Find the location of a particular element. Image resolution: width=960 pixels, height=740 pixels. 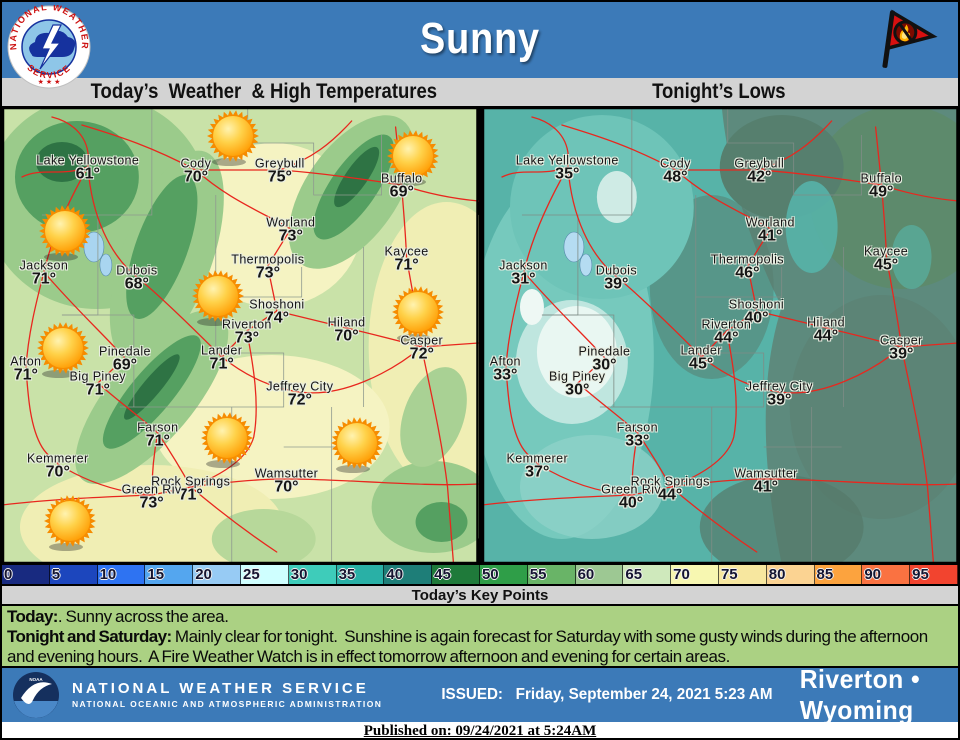

scale-cell-60: 60 is located at coordinates (599, 574).